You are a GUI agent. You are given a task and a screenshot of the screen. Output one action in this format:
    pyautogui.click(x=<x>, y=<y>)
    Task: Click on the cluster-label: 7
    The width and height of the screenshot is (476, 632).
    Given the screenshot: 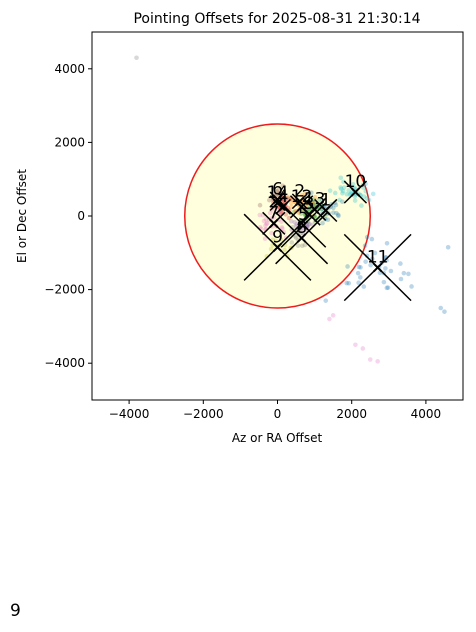 What is the action you would take?
    pyautogui.click(x=273, y=213)
    